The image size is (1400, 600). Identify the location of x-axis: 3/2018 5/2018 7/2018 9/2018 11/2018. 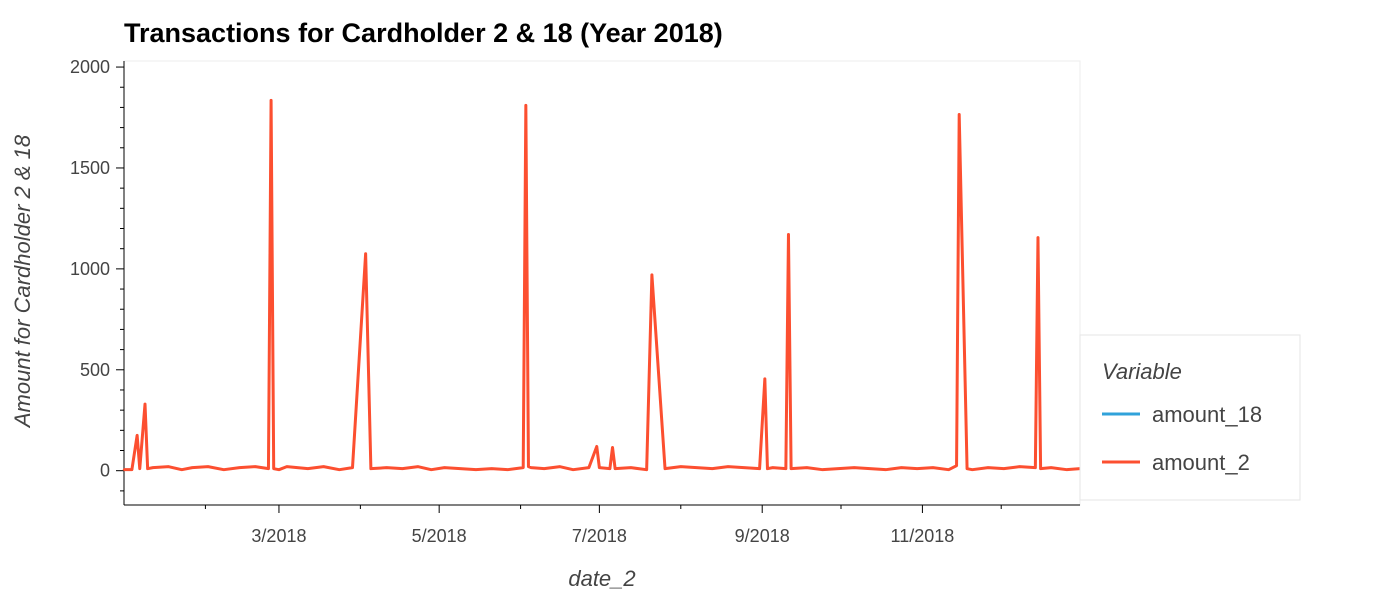
(602, 525).